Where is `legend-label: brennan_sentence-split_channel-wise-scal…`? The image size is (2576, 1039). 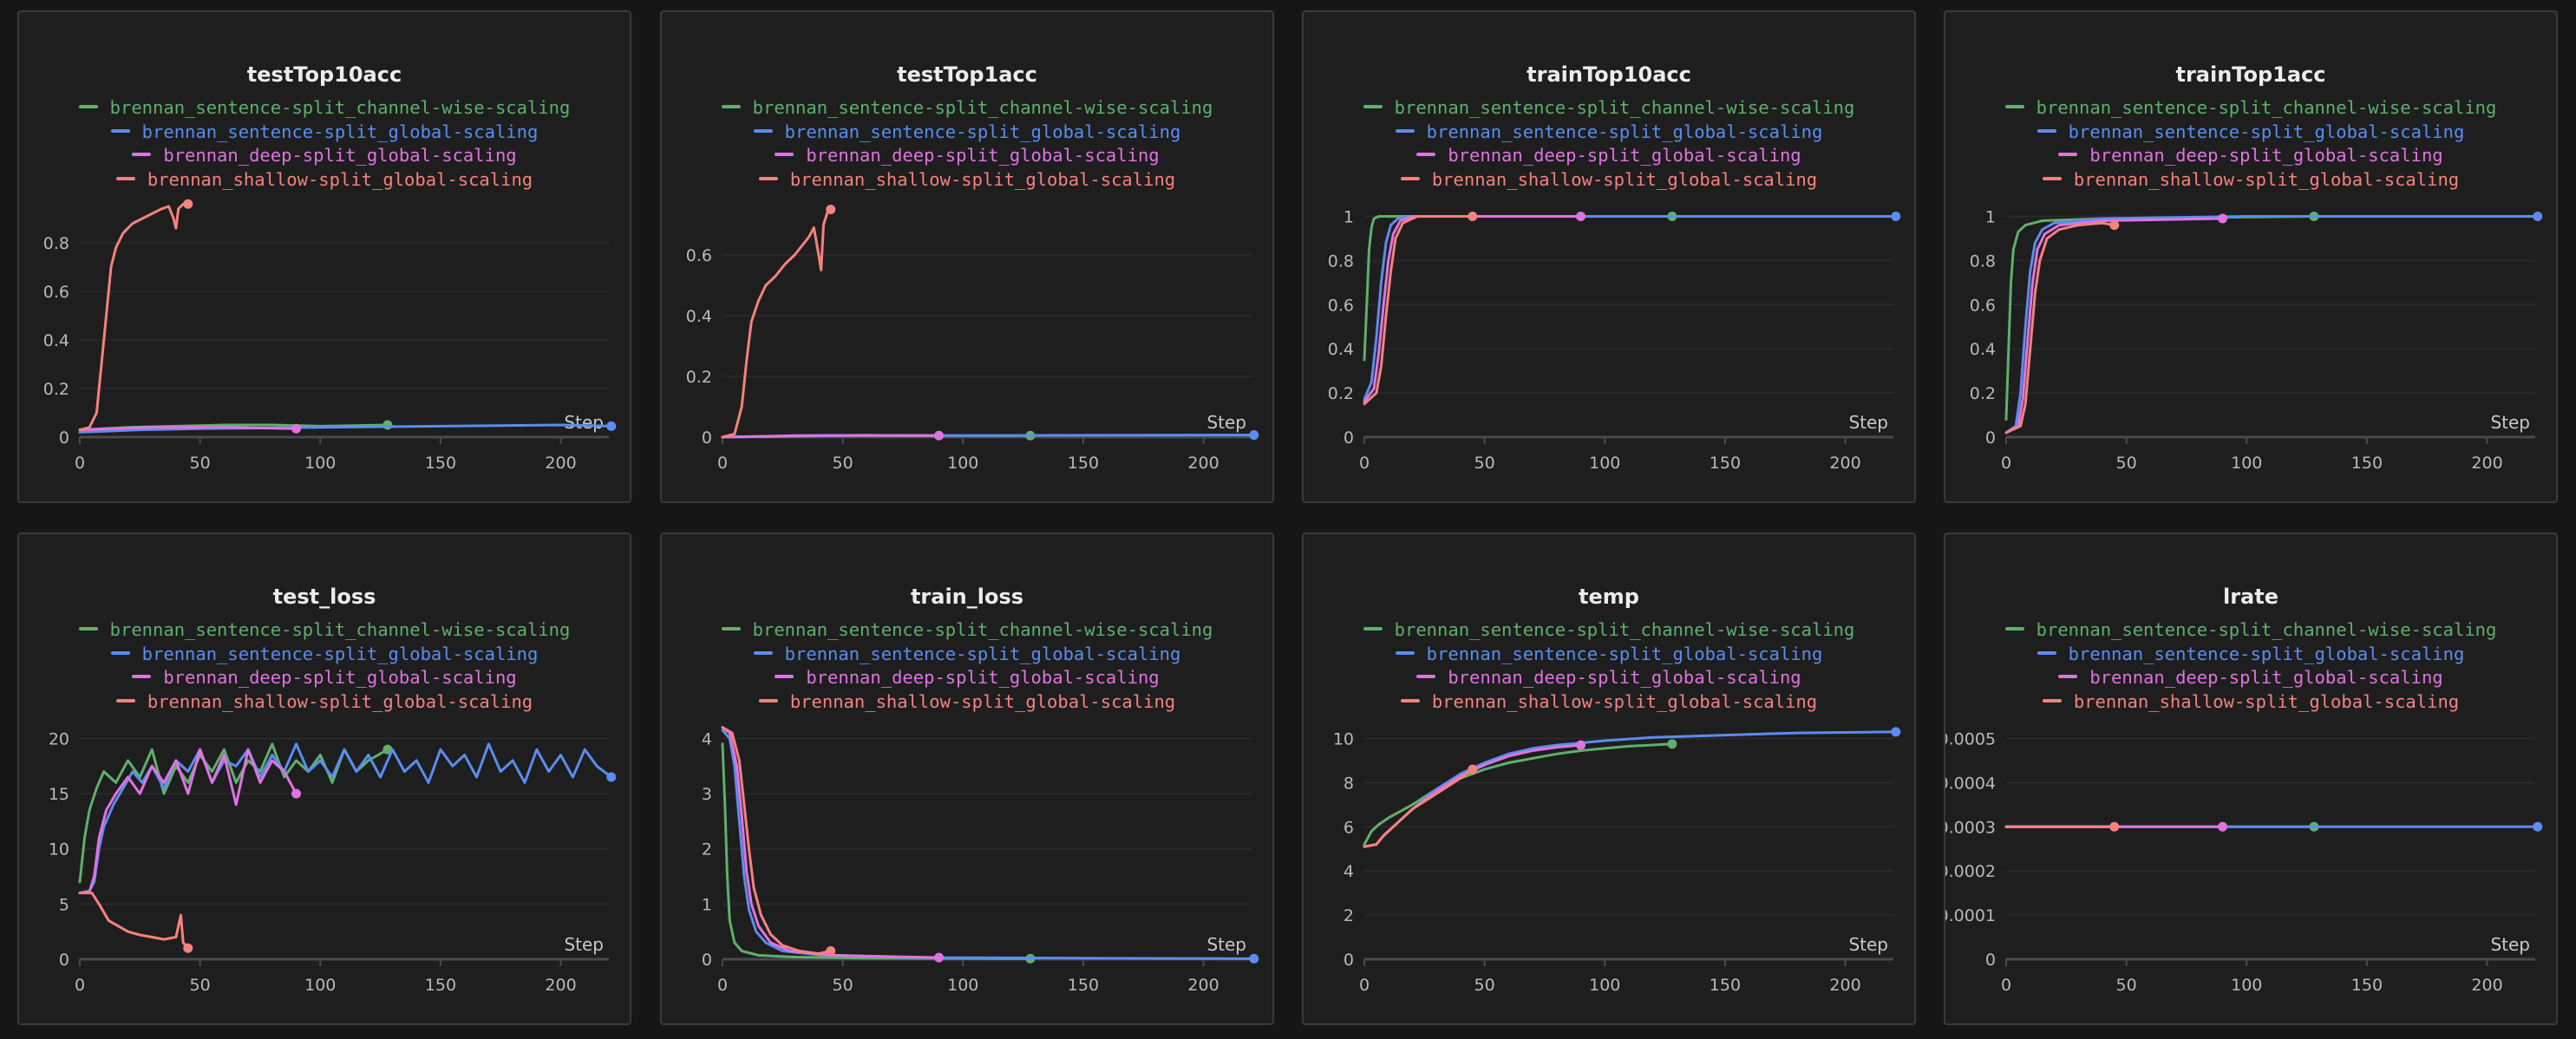 legend-label: brennan_sentence-split_channel-wise-scal… is located at coordinates (2266, 629).